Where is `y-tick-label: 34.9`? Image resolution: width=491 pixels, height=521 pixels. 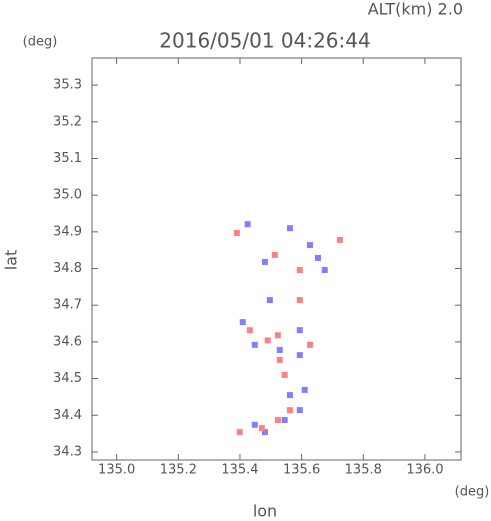 y-tick-label: 34.9 is located at coordinates (67, 231).